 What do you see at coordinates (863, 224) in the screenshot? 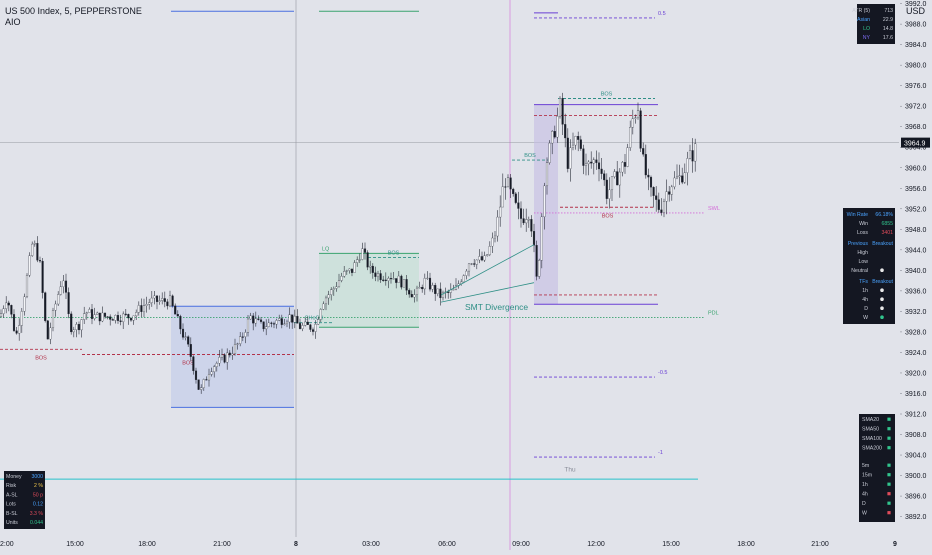
I see `stats-row-label: Win` at bounding box center [863, 224].